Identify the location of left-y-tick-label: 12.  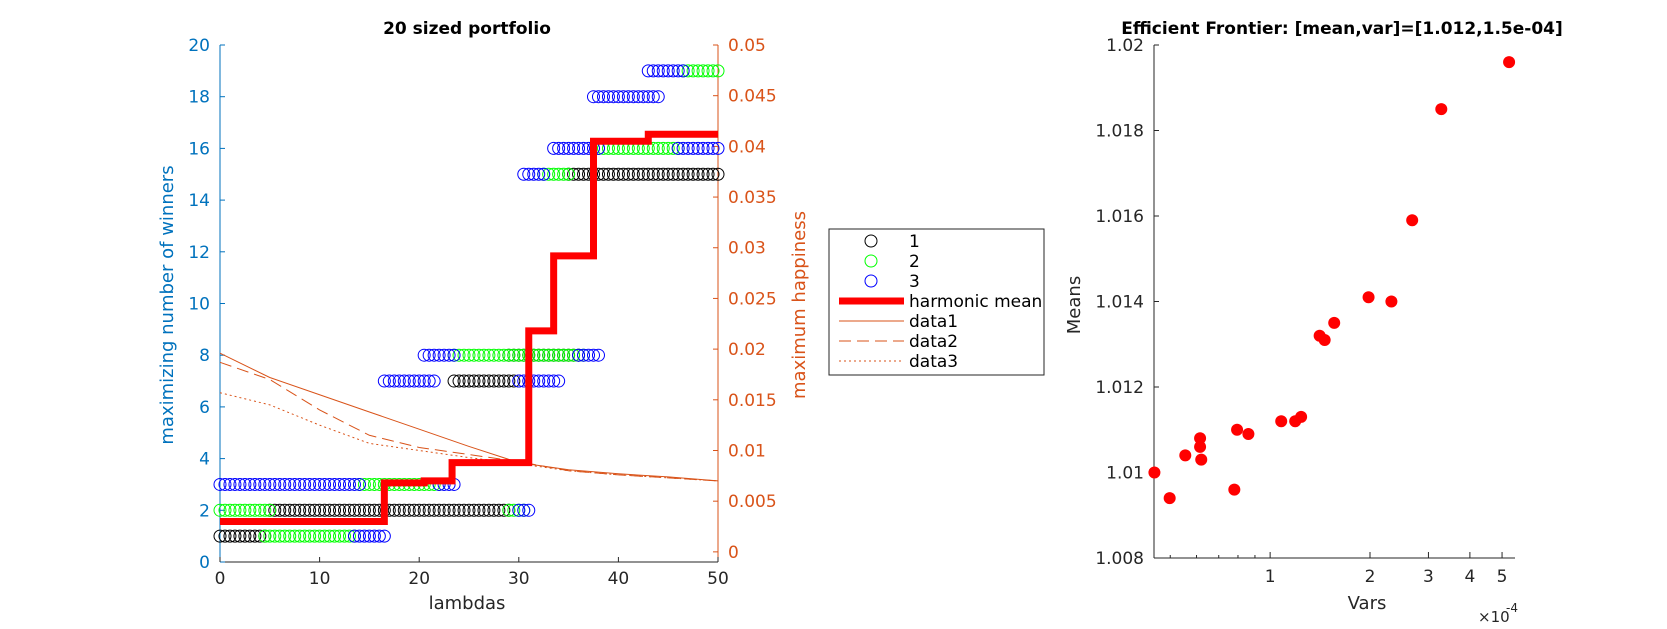
(199, 253).